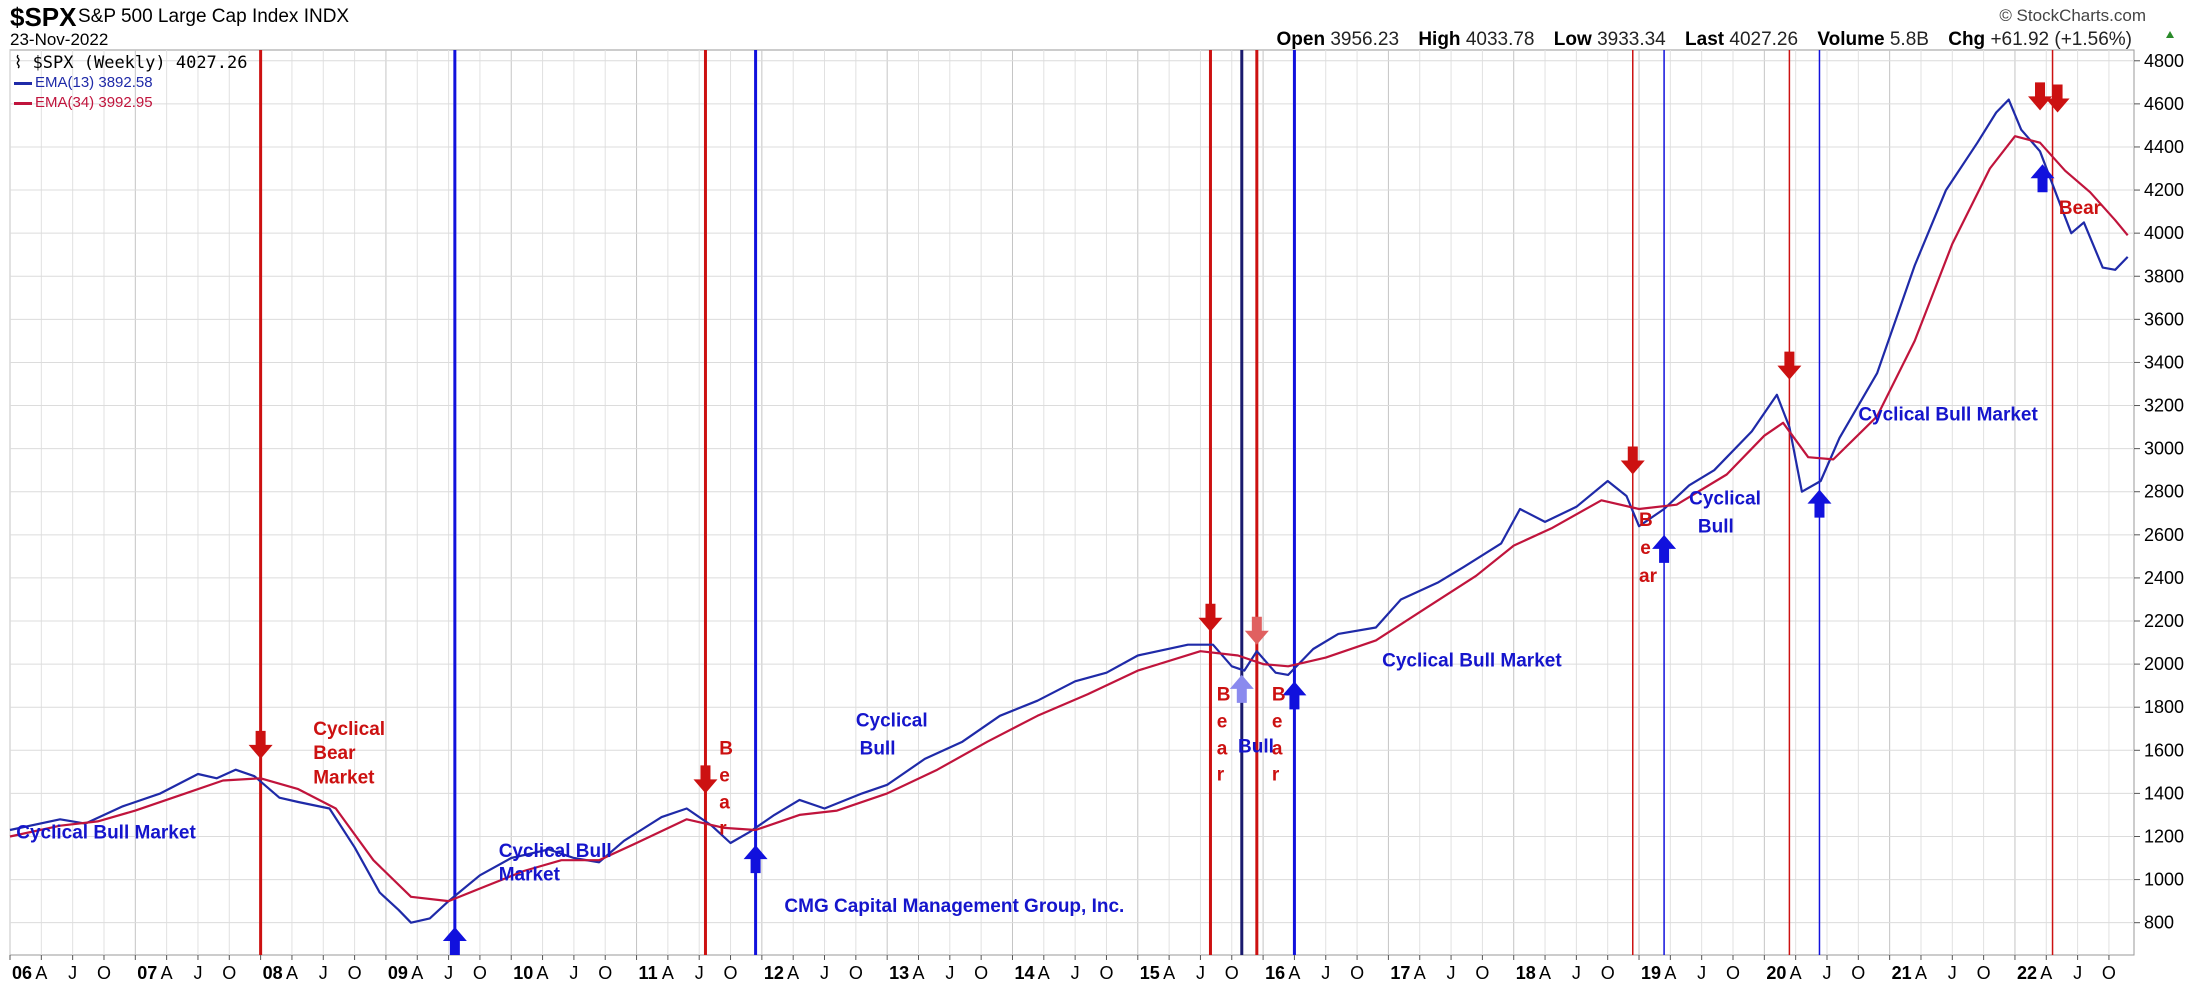  What do you see at coordinates (2164, 578) in the screenshot?
I see `y-tick-label: 2400` at bounding box center [2164, 578].